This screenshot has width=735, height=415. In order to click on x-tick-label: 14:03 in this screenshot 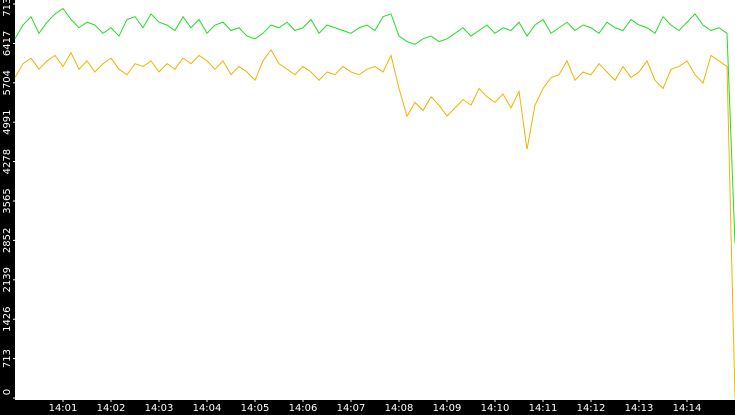, I will do `click(159, 408)`.